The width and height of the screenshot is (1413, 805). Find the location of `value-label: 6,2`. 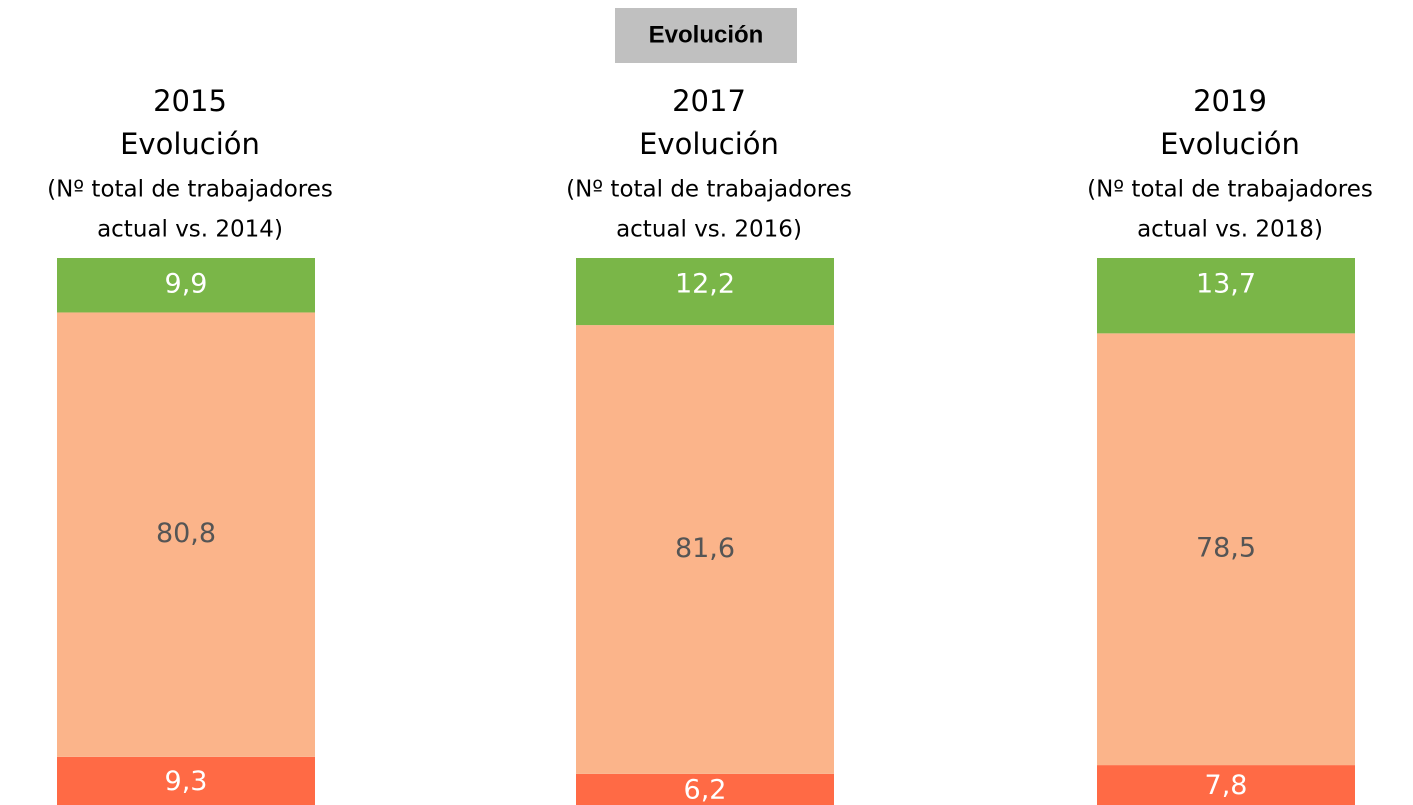

value-label: 6,2 is located at coordinates (705, 789).